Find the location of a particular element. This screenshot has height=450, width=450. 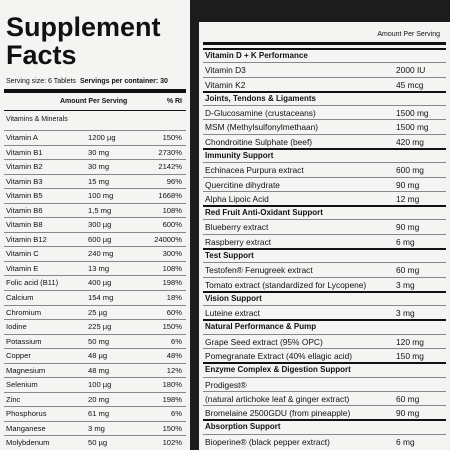

nutrient-name: Zinc is located at coordinates (13, 399).